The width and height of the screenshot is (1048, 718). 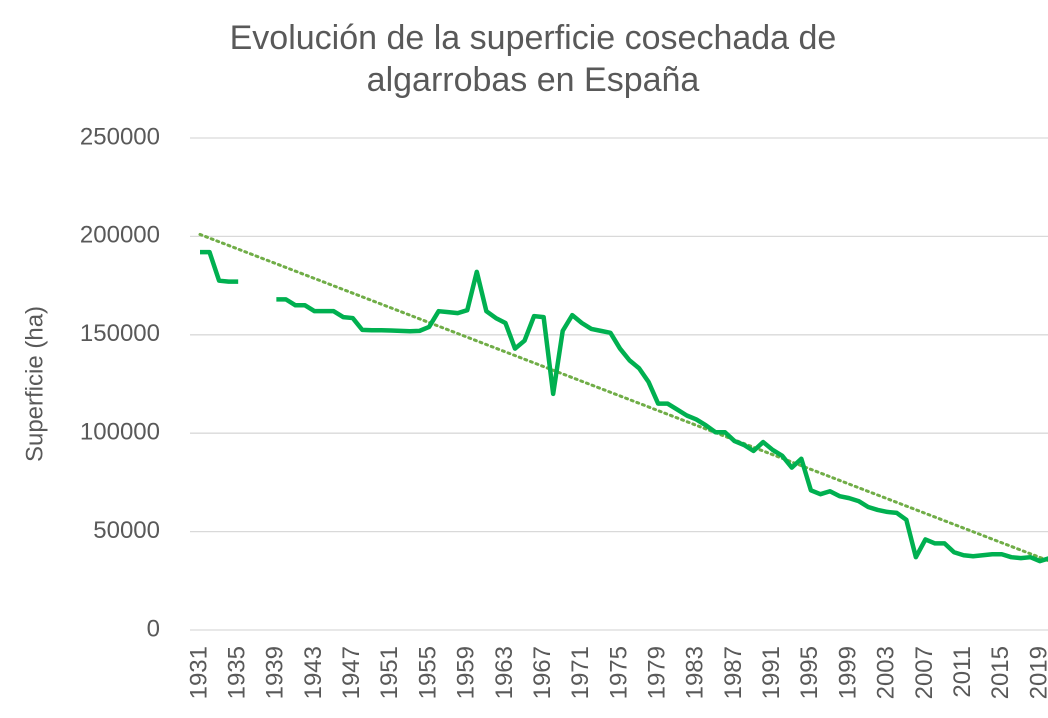 What do you see at coordinates (1036, 672) in the screenshot?
I see `x-tick-label: 2019` at bounding box center [1036, 672].